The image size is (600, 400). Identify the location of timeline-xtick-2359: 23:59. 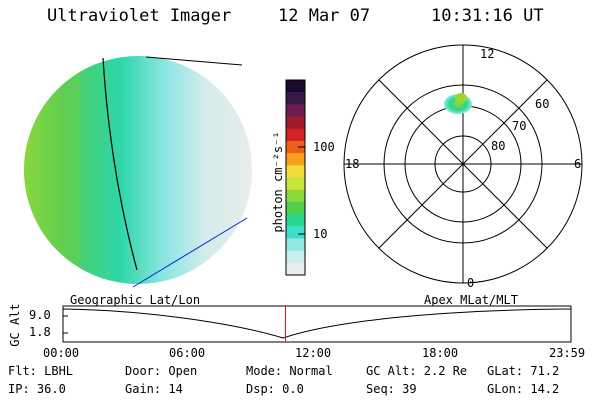
(567, 353).